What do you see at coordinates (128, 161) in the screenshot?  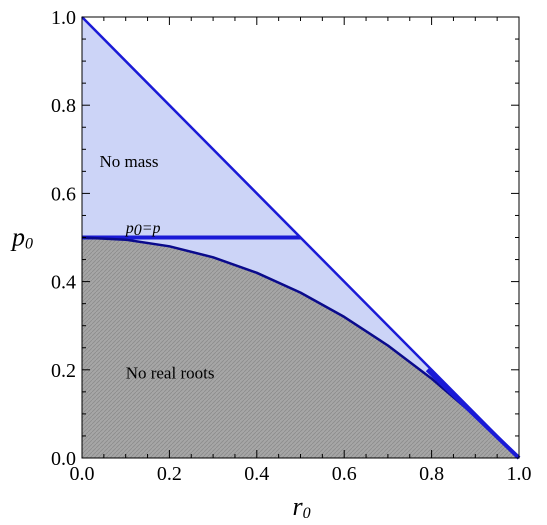 I see `region-label-no-mass: No mass` at bounding box center [128, 161].